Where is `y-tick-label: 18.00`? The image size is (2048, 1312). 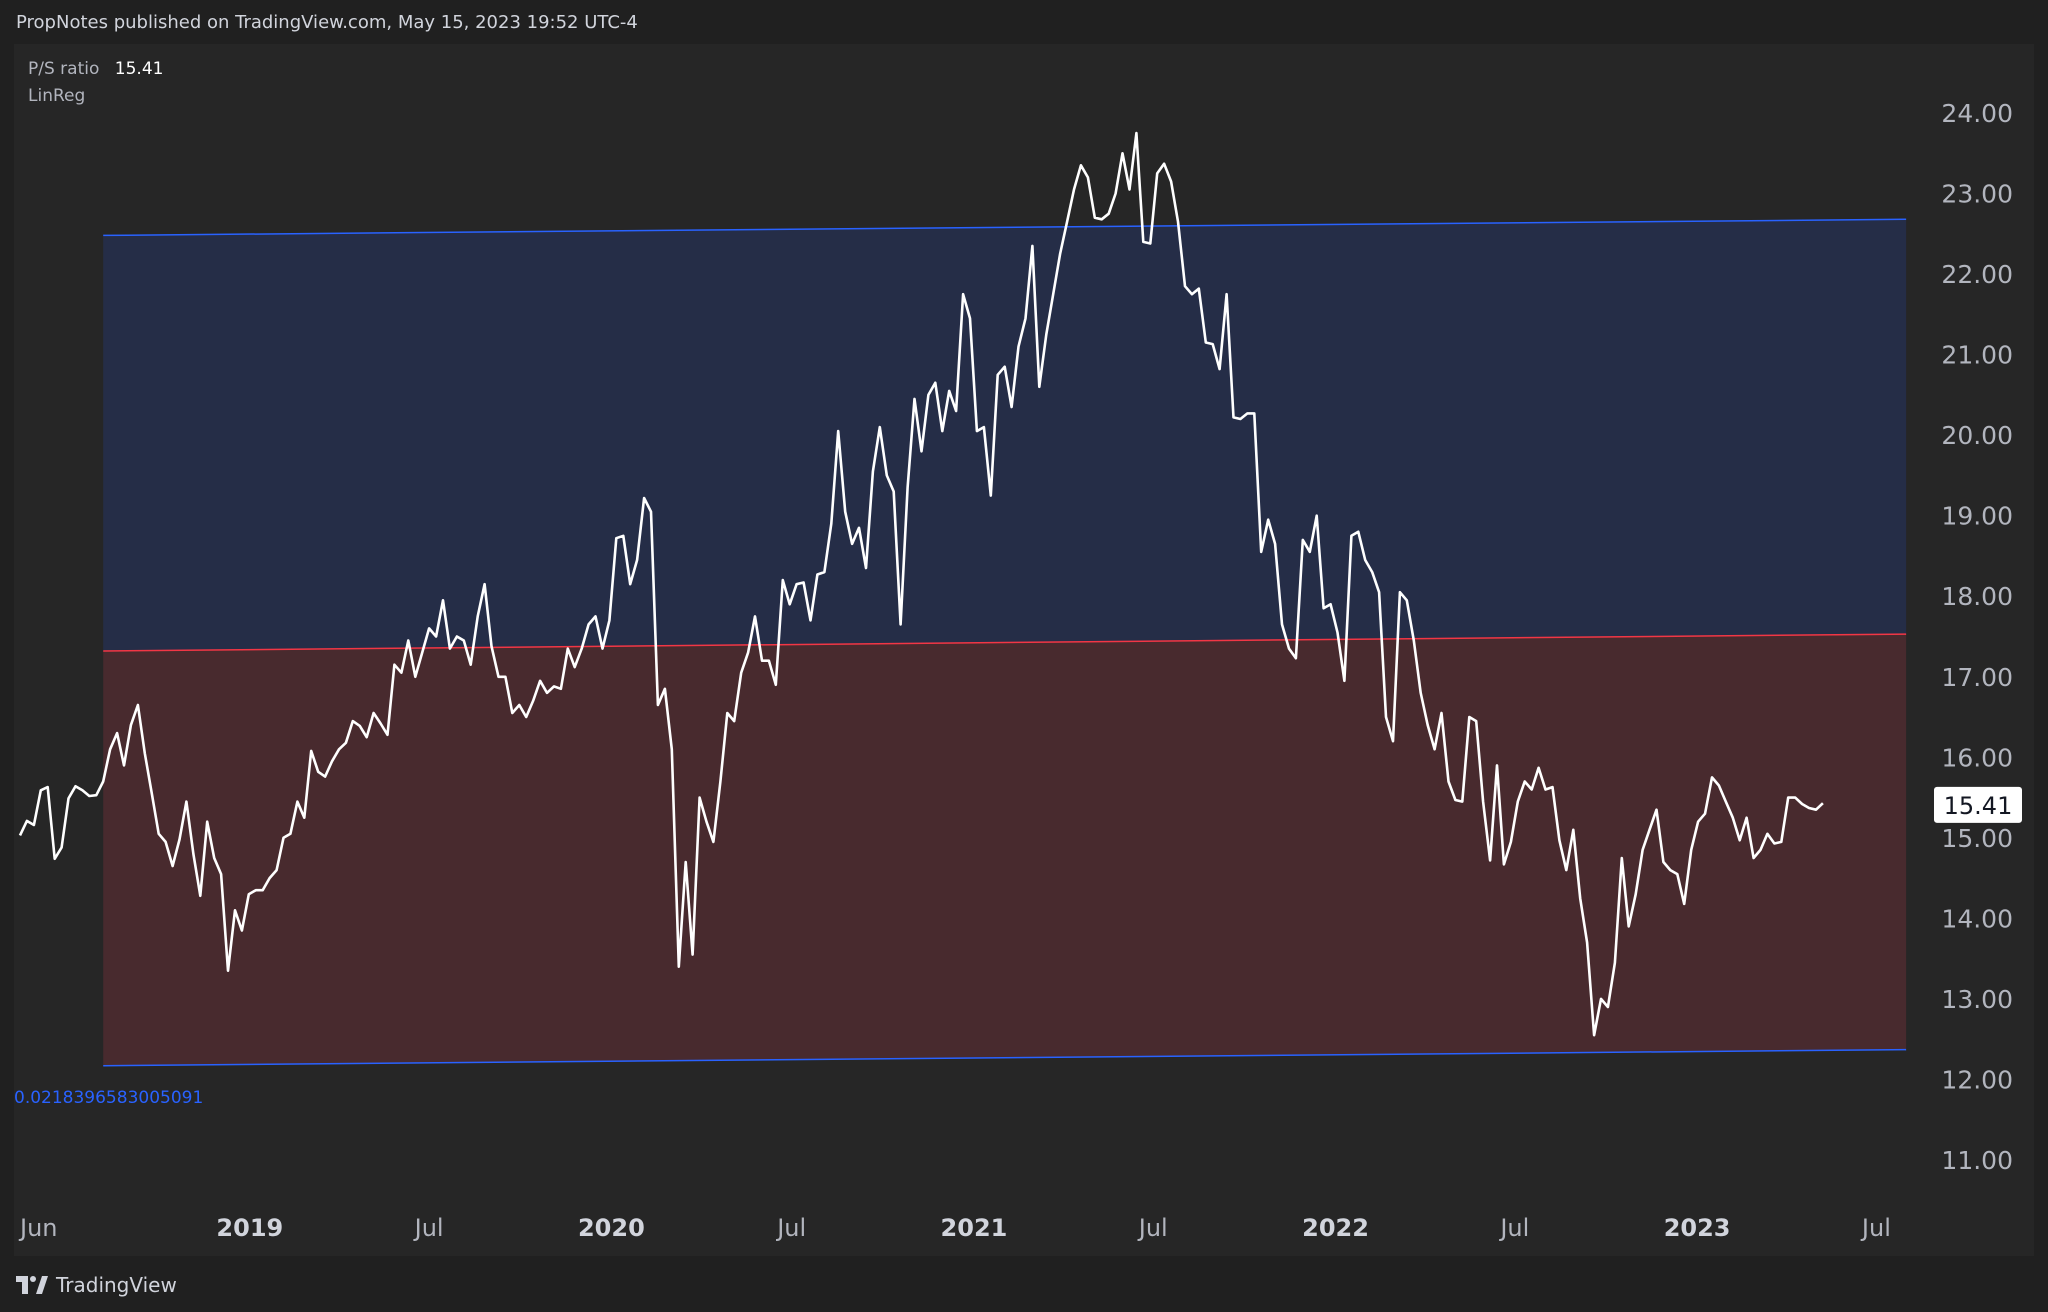 y-tick-label: 18.00 is located at coordinates (1977, 596).